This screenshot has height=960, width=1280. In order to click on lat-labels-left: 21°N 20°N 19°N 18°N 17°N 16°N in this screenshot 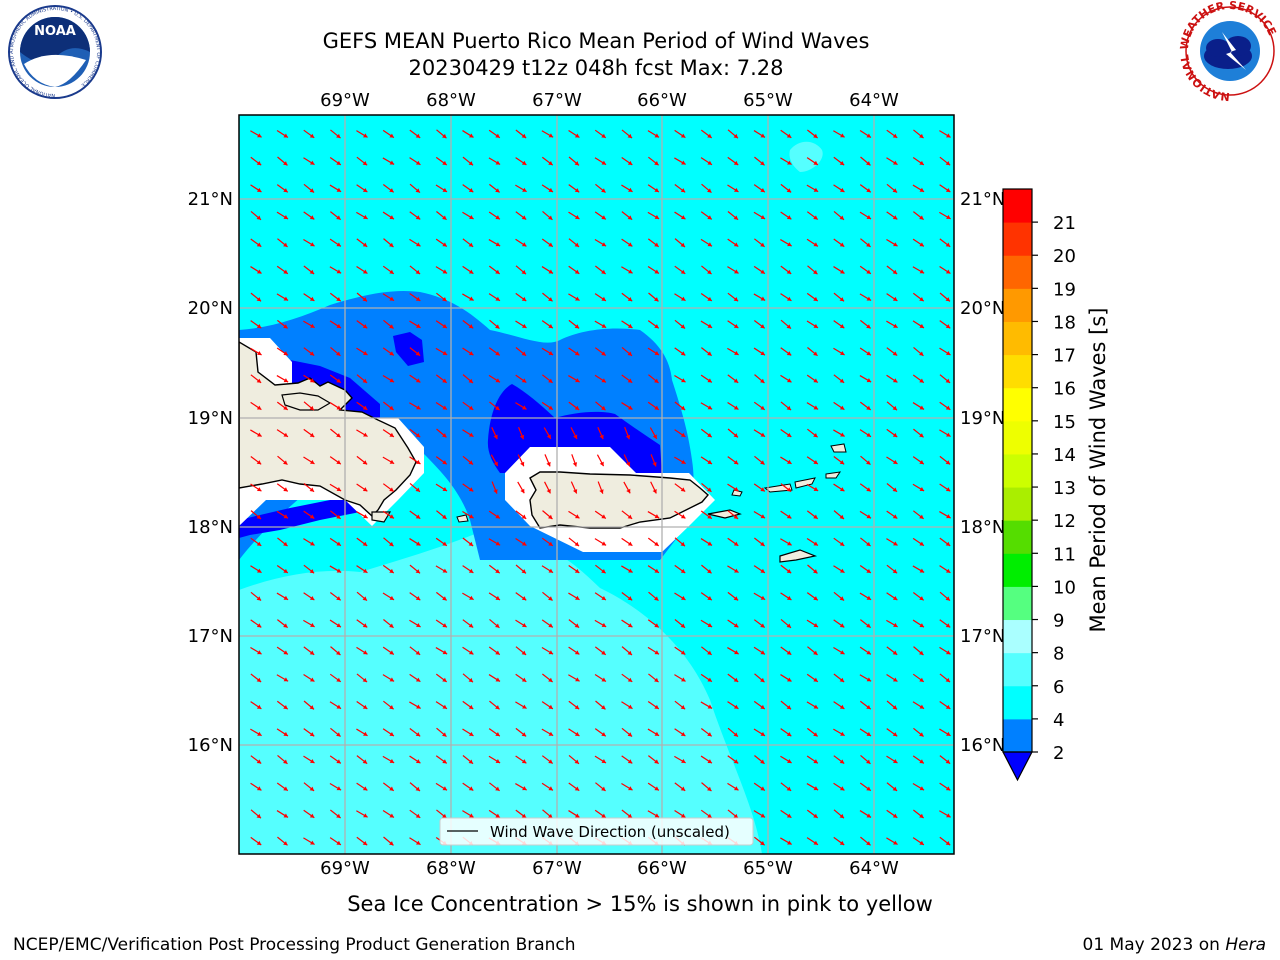, I will do `click(210, 472)`.